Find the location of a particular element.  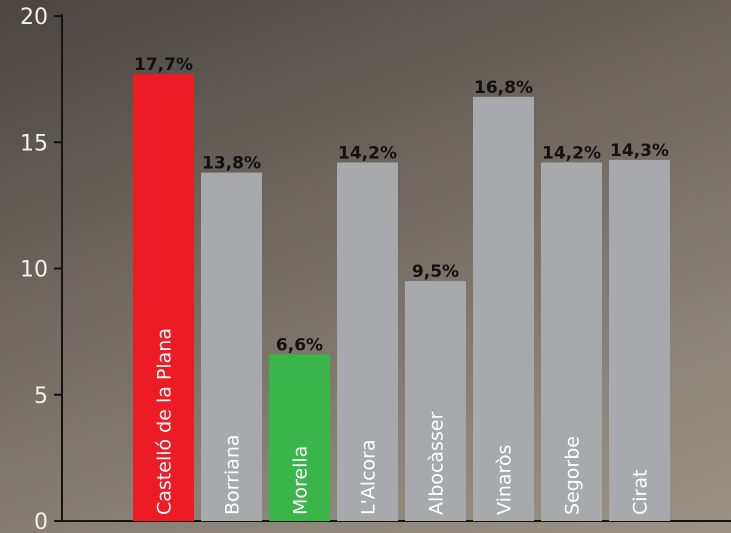

bar-value-label: 17,7% is located at coordinates (163, 65).